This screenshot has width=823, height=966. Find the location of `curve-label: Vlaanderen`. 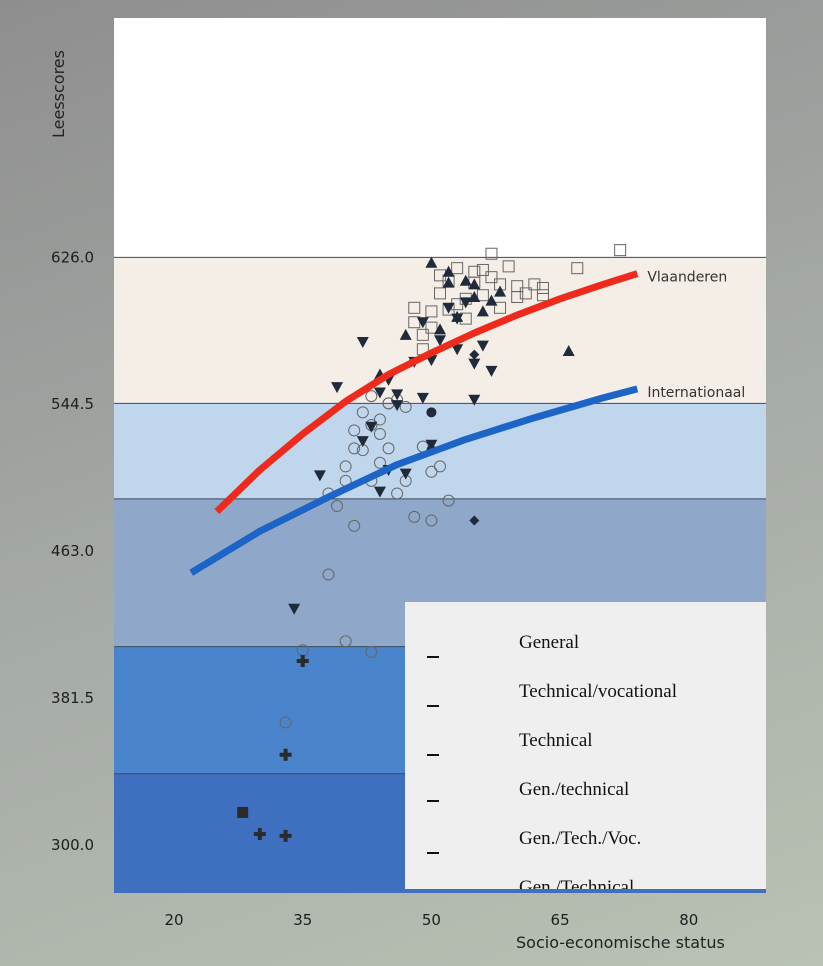

curve-label: Vlaanderen is located at coordinates (687, 278).